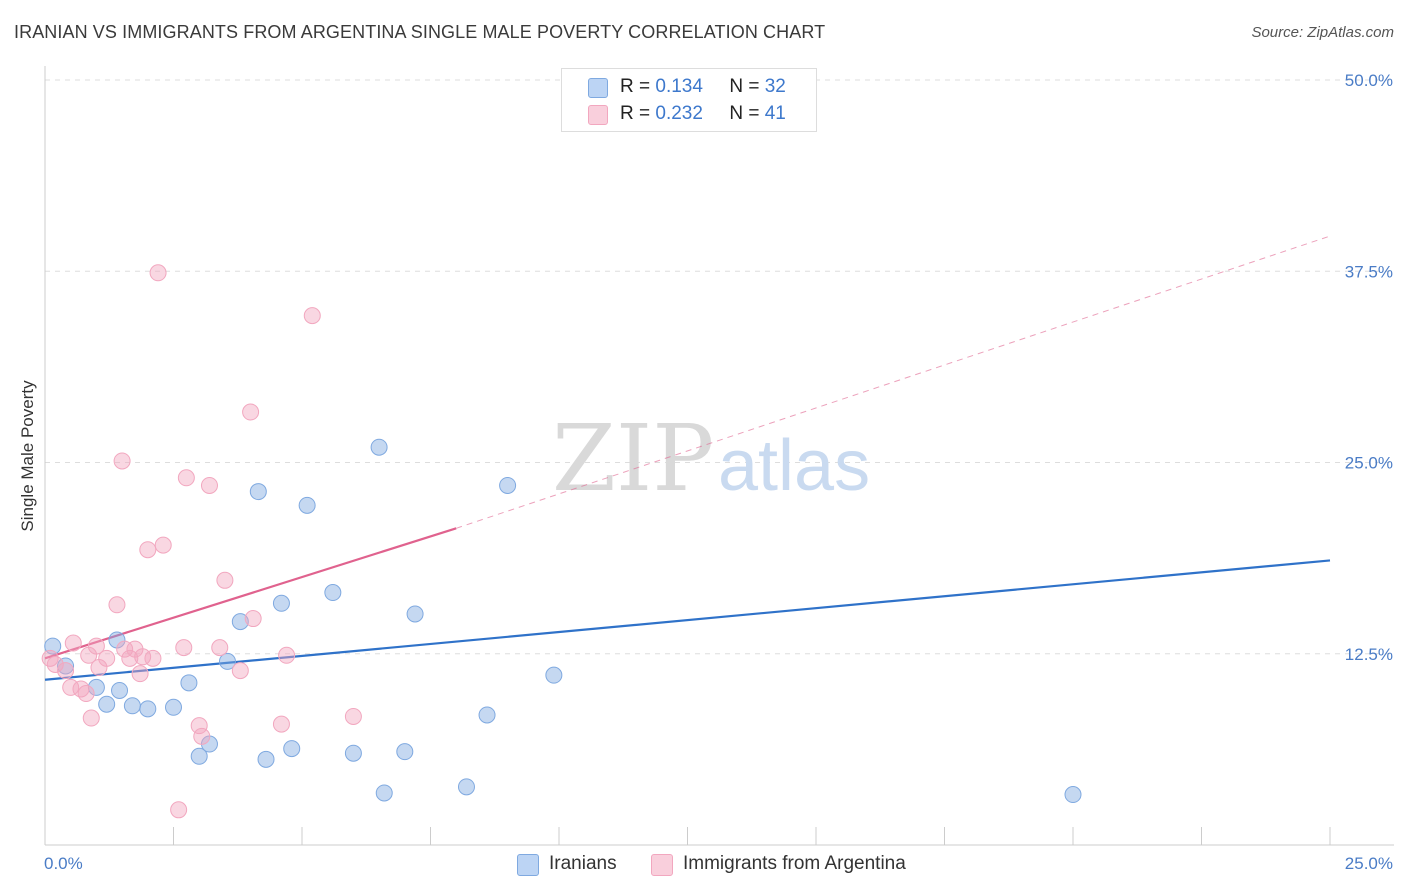  Describe the element at coordinates (679, 86) in the screenshot. I see `legend-r-value: 0.134` at that location.